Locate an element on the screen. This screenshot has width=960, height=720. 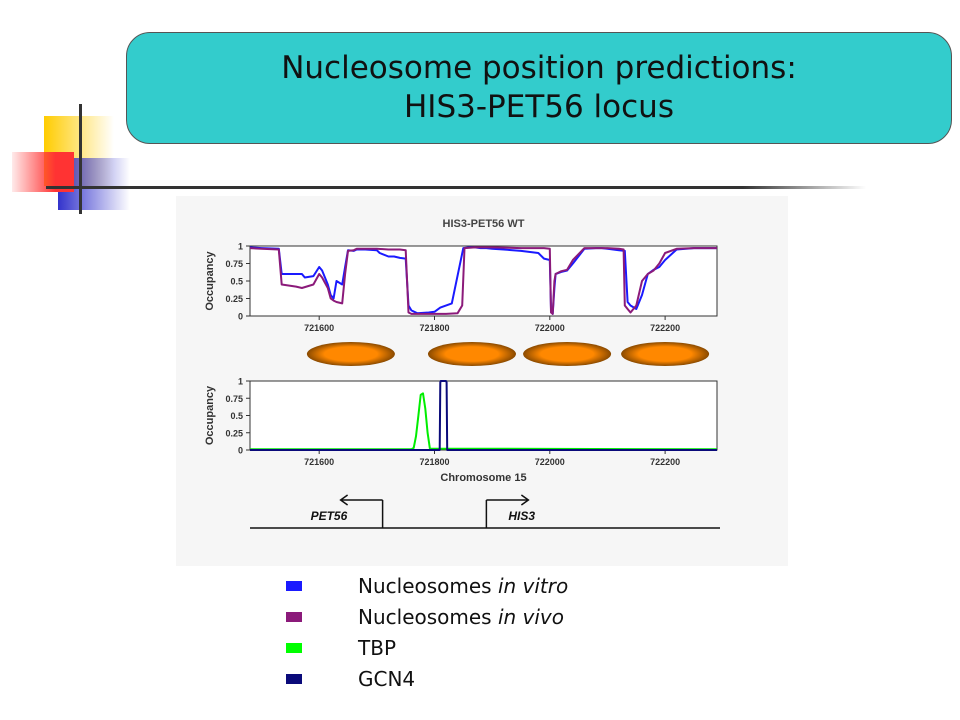
decorative-squares is located at coordinates (439, 159).